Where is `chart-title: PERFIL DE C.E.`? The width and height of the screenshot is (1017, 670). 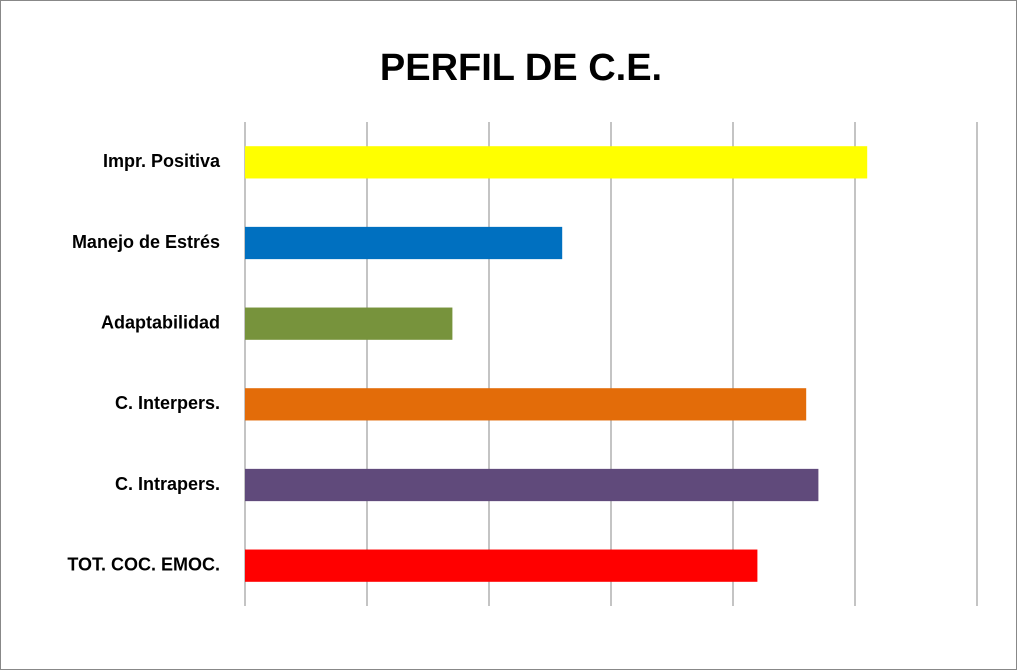 chart-title: PERFIL DE C.E. is located at coordinates (521, 68).